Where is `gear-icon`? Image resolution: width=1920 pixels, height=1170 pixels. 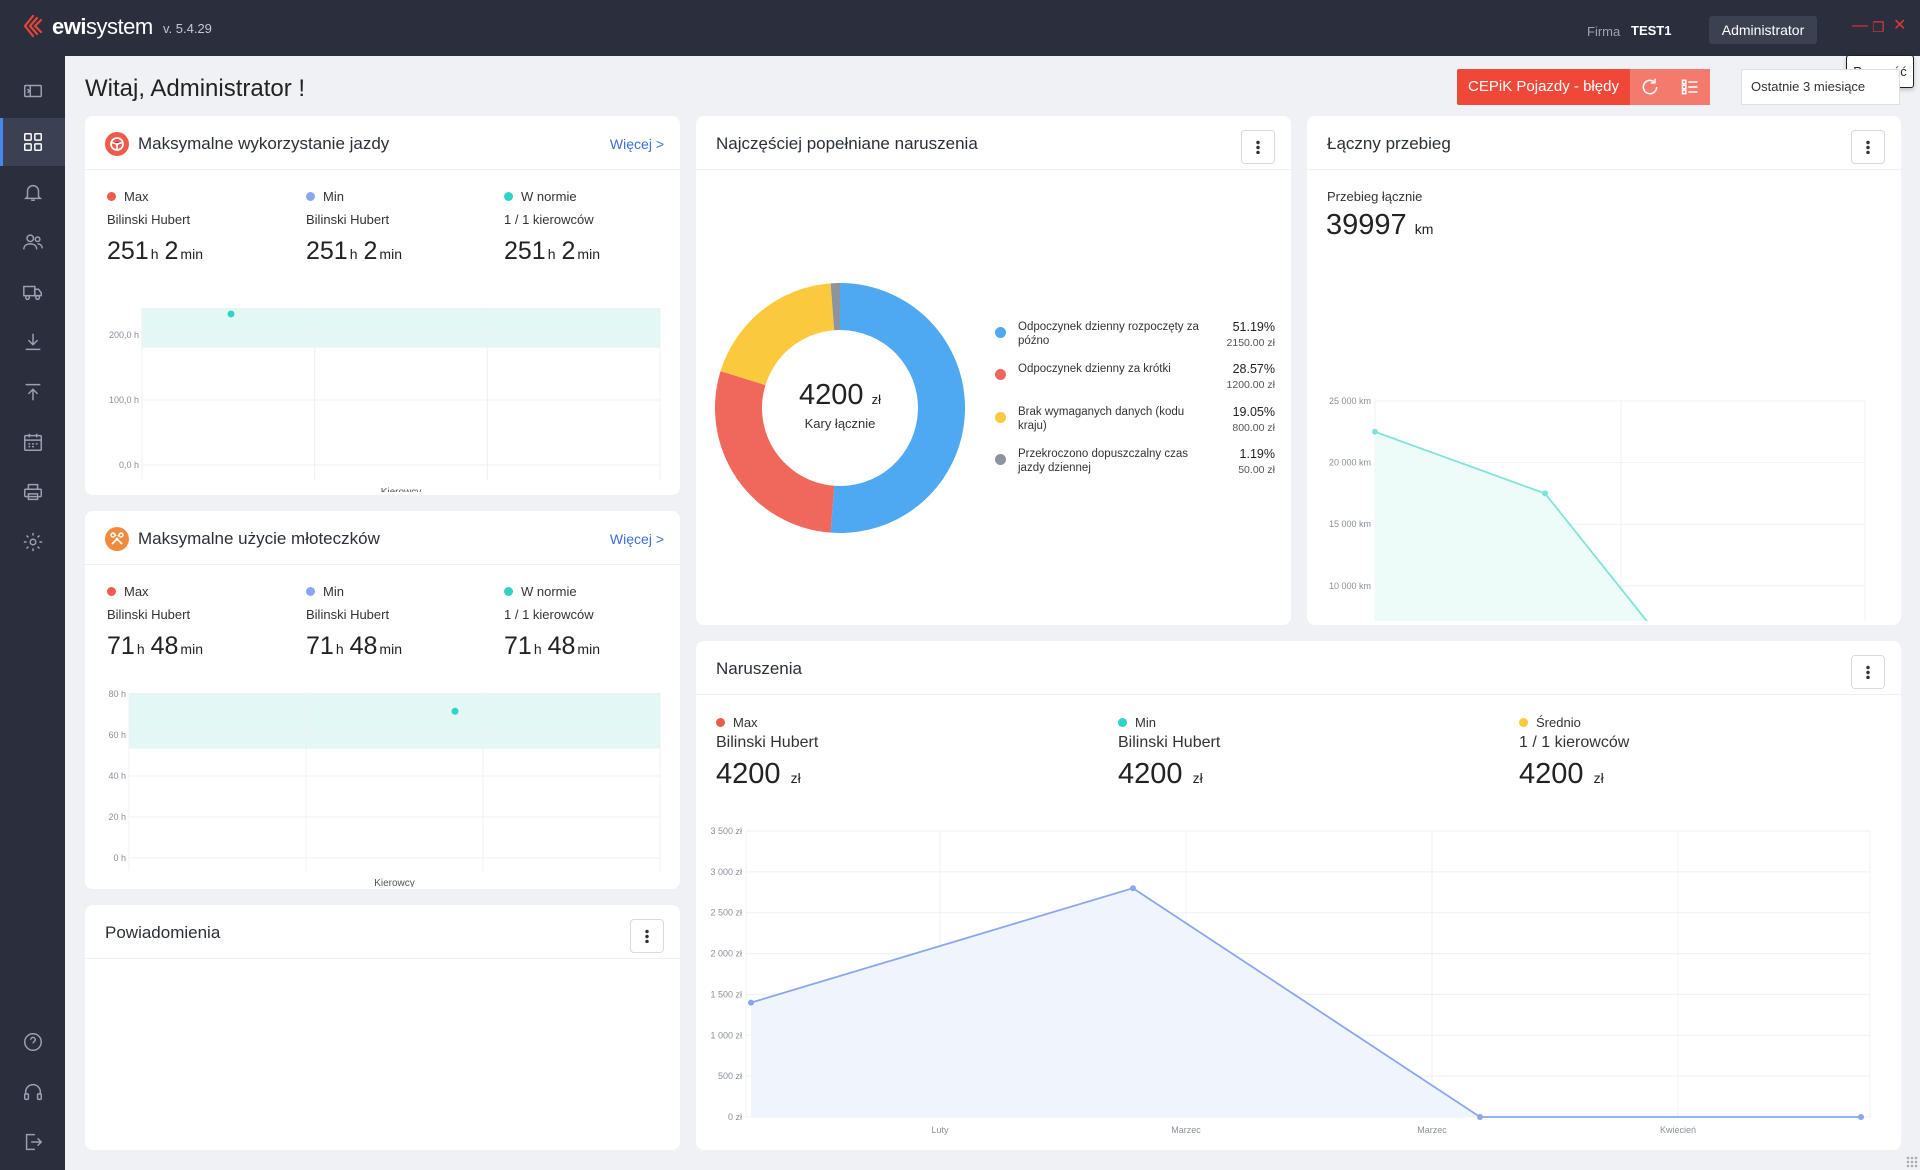 gear-icon is located at coordinates (32, 542).